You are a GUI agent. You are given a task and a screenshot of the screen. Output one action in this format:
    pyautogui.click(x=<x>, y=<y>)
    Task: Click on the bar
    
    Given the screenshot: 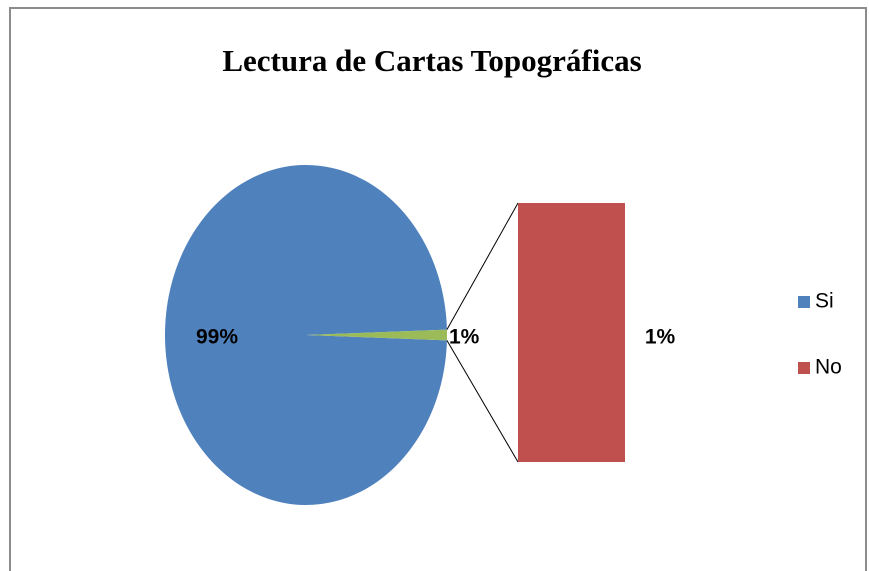 What is the action you would take?
    pyautogui.click(x=571, y=332)
    